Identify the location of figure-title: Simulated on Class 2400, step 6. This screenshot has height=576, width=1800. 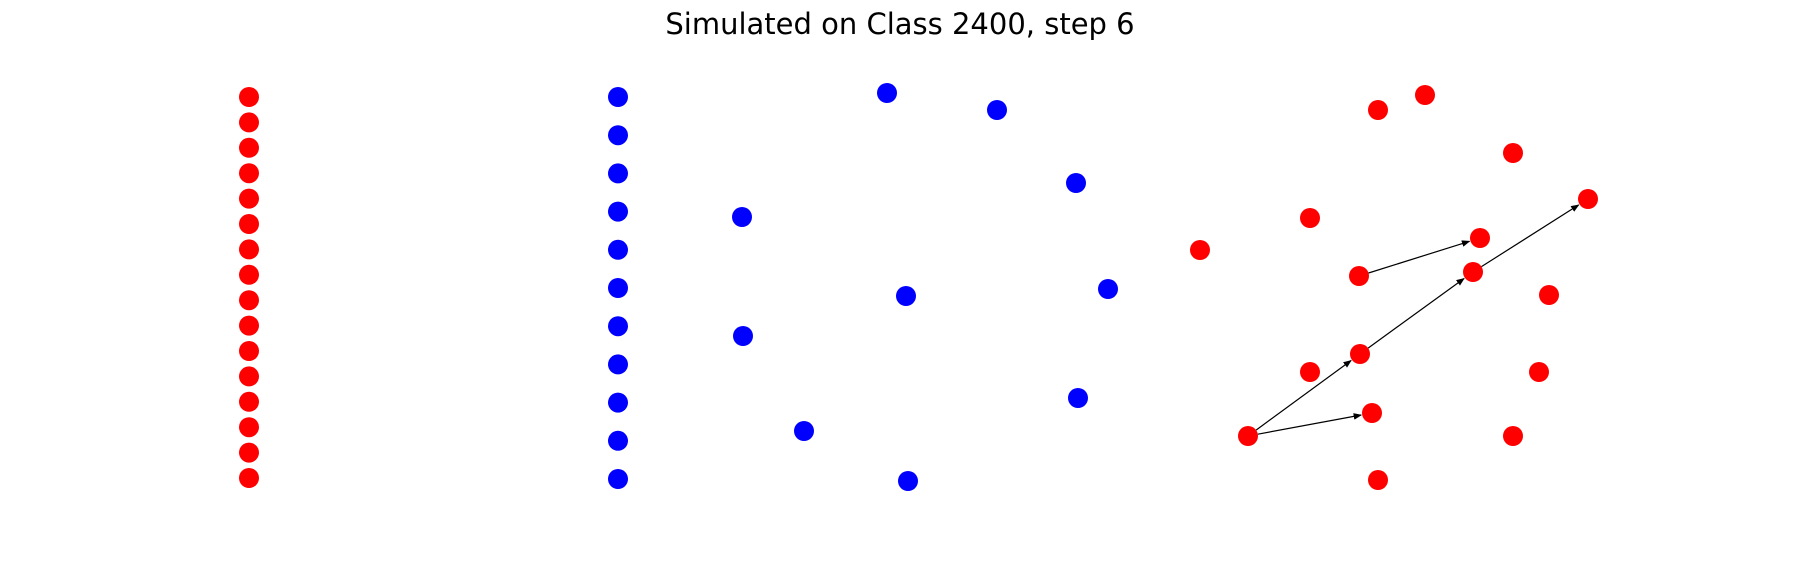
(899, 24).